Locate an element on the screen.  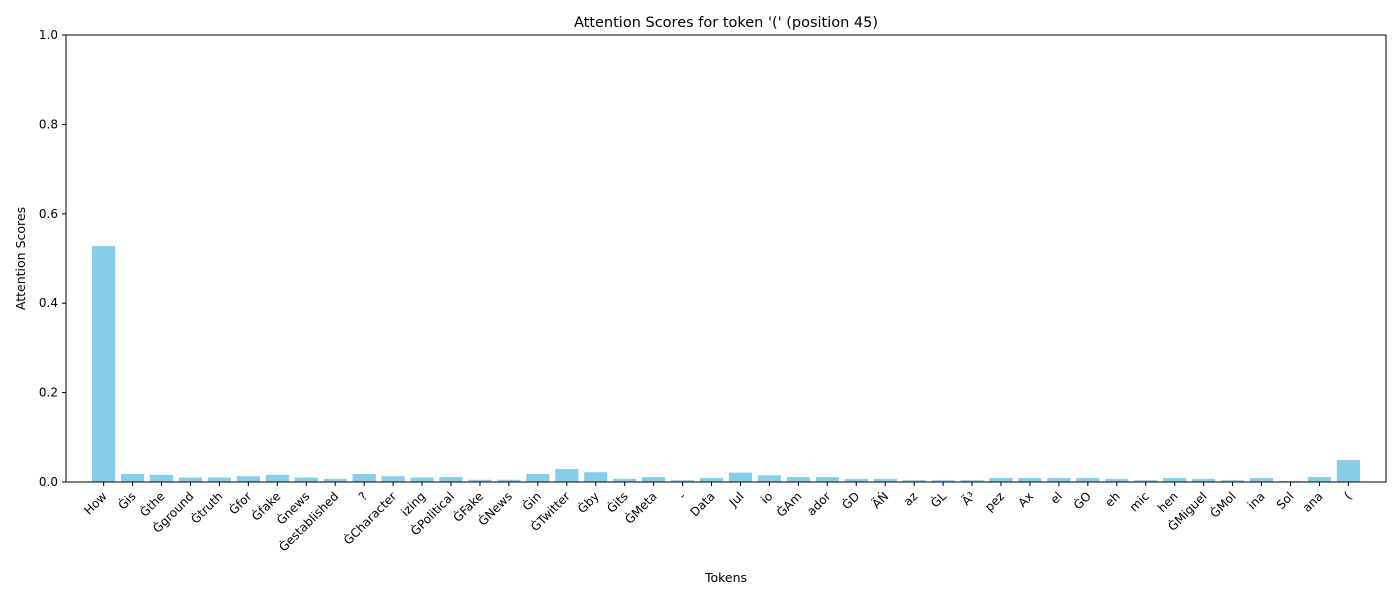
x-tick-label-19: ĠMeta is located at coordinates (640, 507).